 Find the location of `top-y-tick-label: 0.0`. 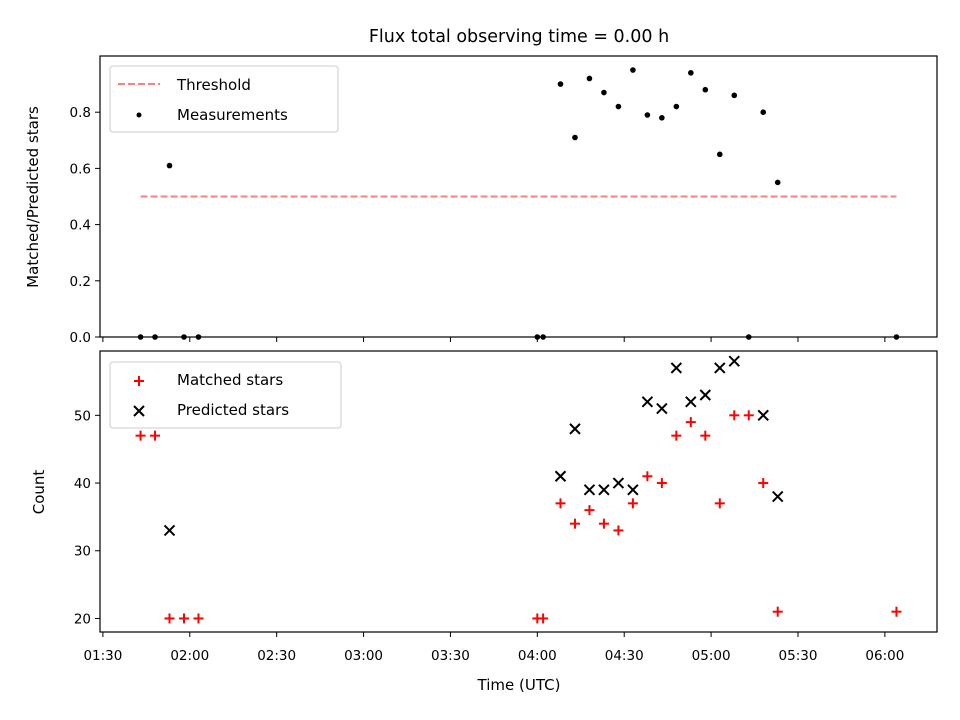

top-y-tick-label: 0.0 is located at coordinates (80, 338).